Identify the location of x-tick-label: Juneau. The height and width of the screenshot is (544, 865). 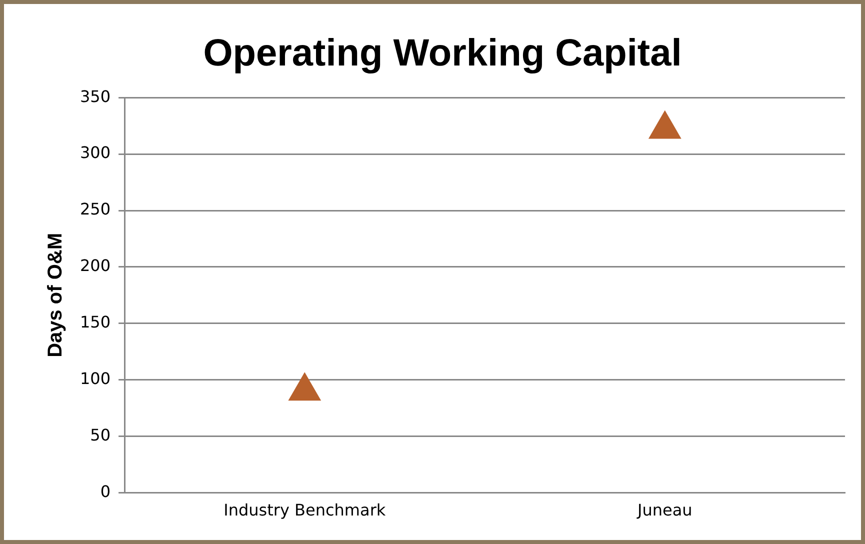
(664, 510).